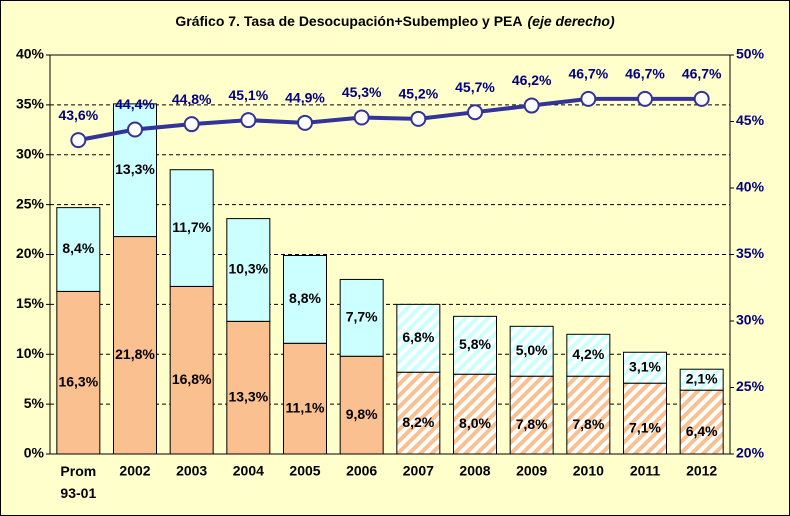 This screenshot has height=516, width=790. I want to click on value-label: 21,8%, so click(135, 354).